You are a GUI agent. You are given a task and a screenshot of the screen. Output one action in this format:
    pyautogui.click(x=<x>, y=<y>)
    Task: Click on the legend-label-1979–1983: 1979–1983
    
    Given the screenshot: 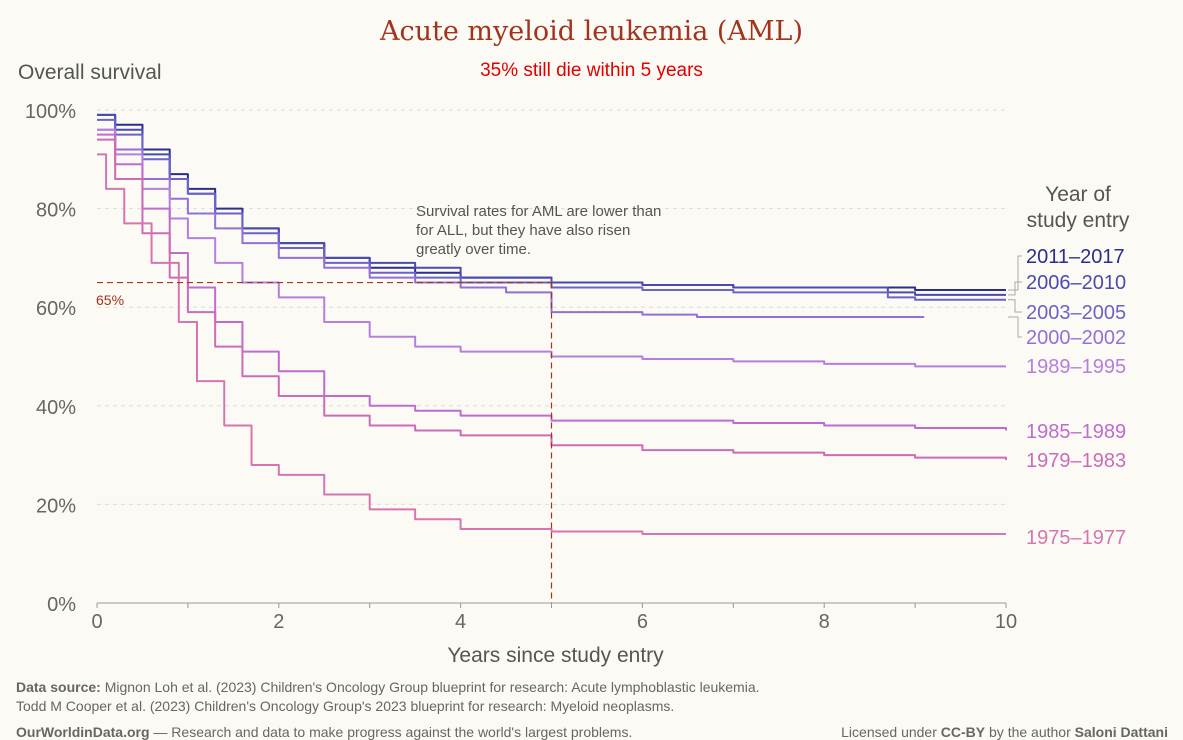 What is the action you would take?
    pyautogui.click(x=1076, y=461)
    